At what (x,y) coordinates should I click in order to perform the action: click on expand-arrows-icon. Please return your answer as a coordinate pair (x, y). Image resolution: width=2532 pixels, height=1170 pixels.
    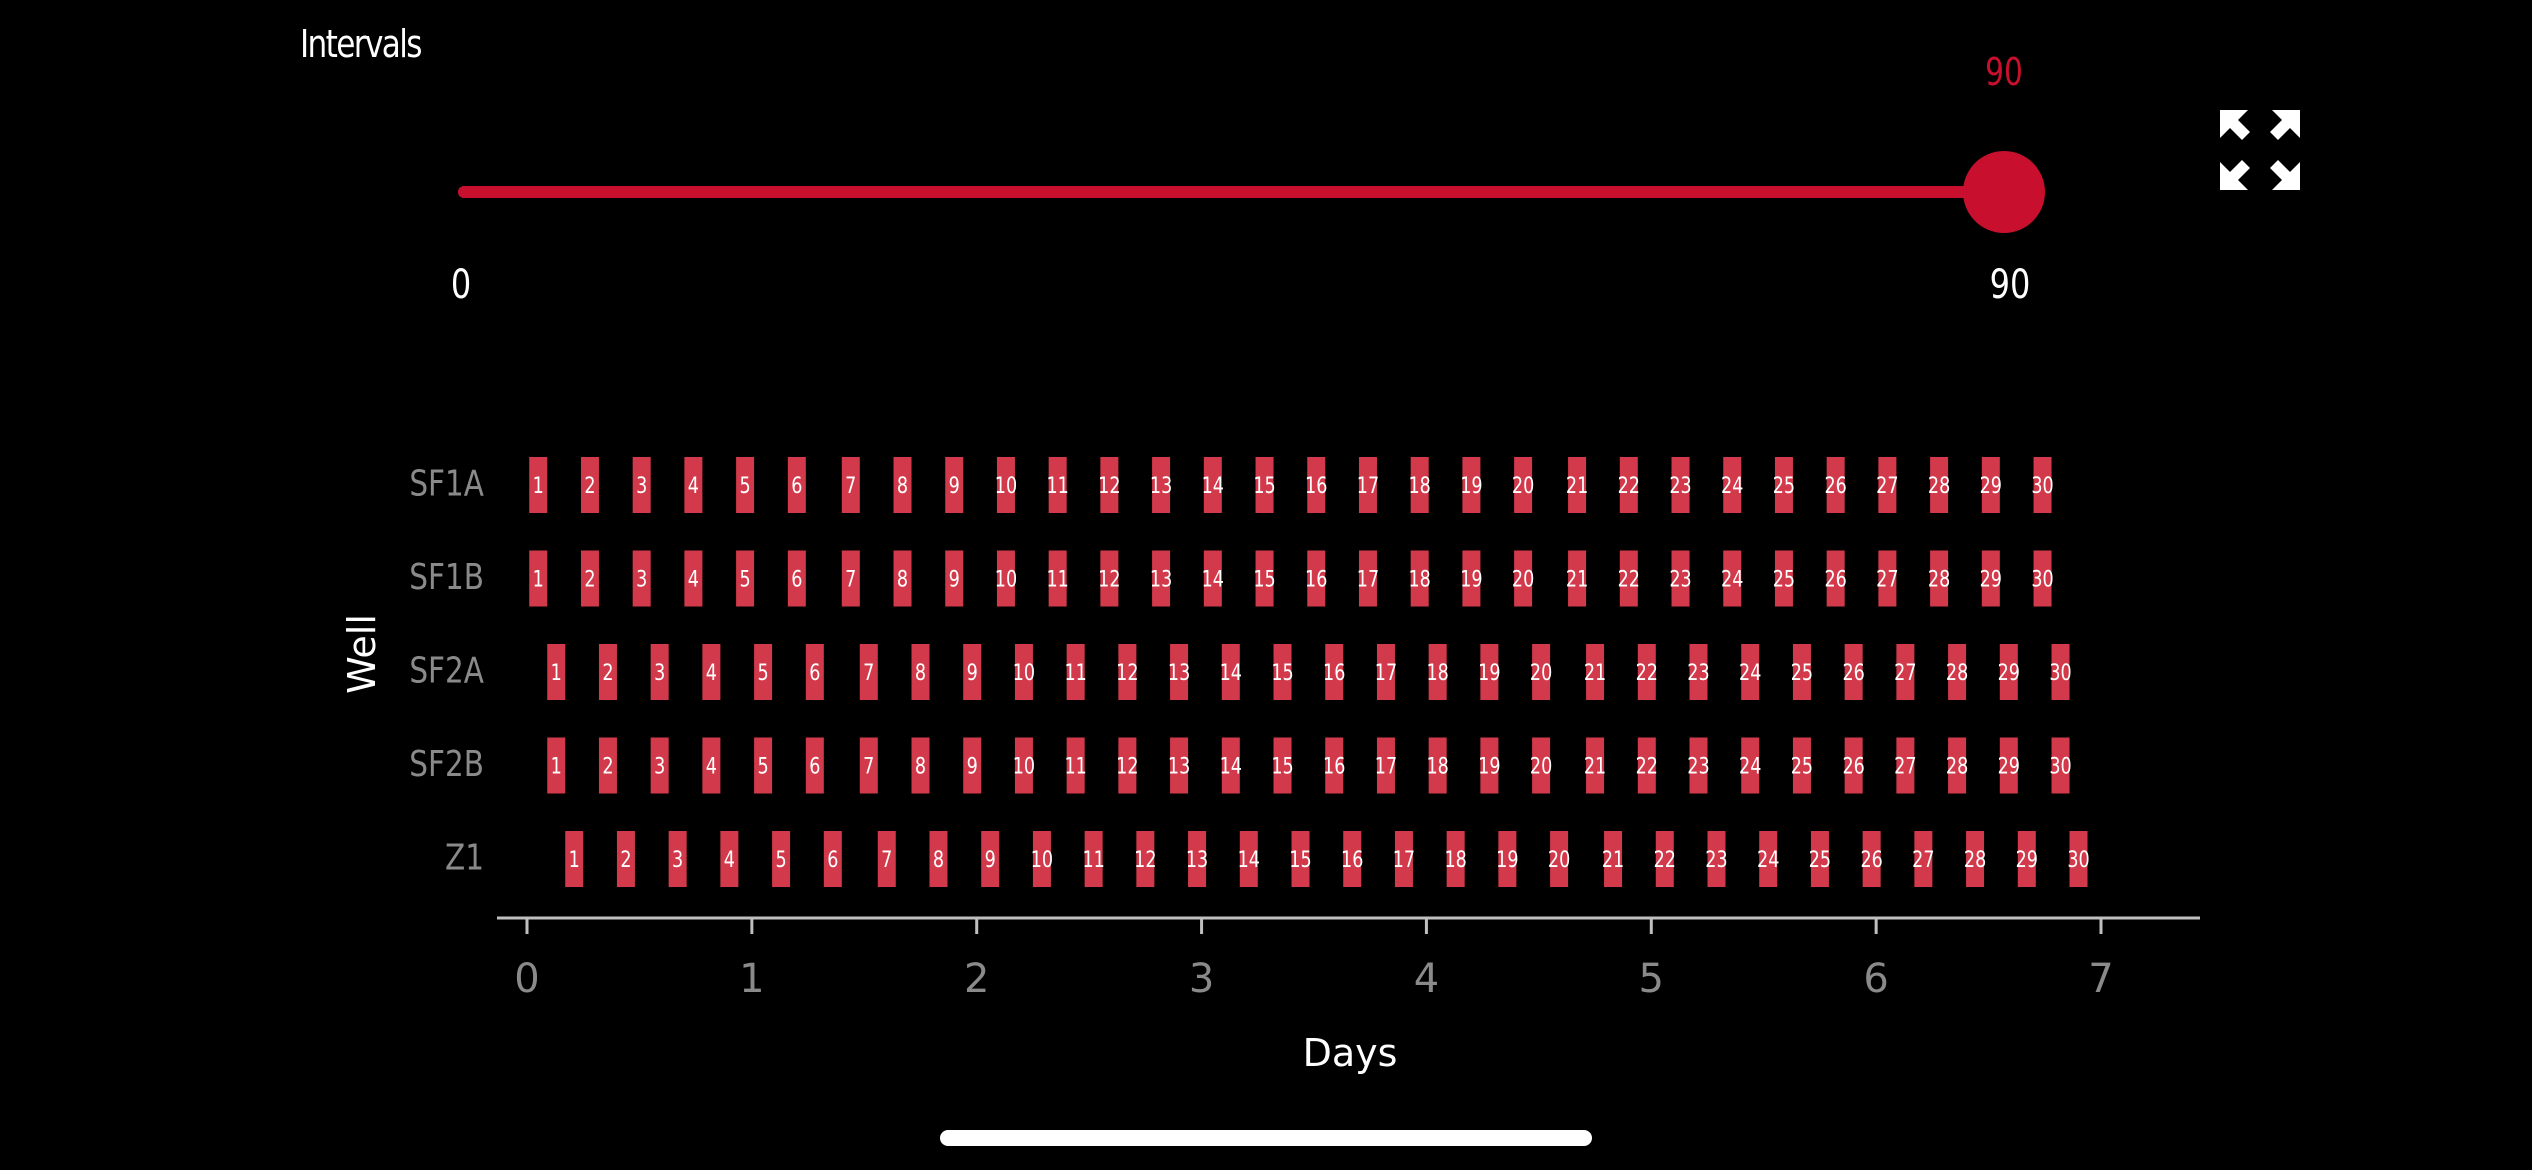
    Looking at the image, I should click on (2260, 150).